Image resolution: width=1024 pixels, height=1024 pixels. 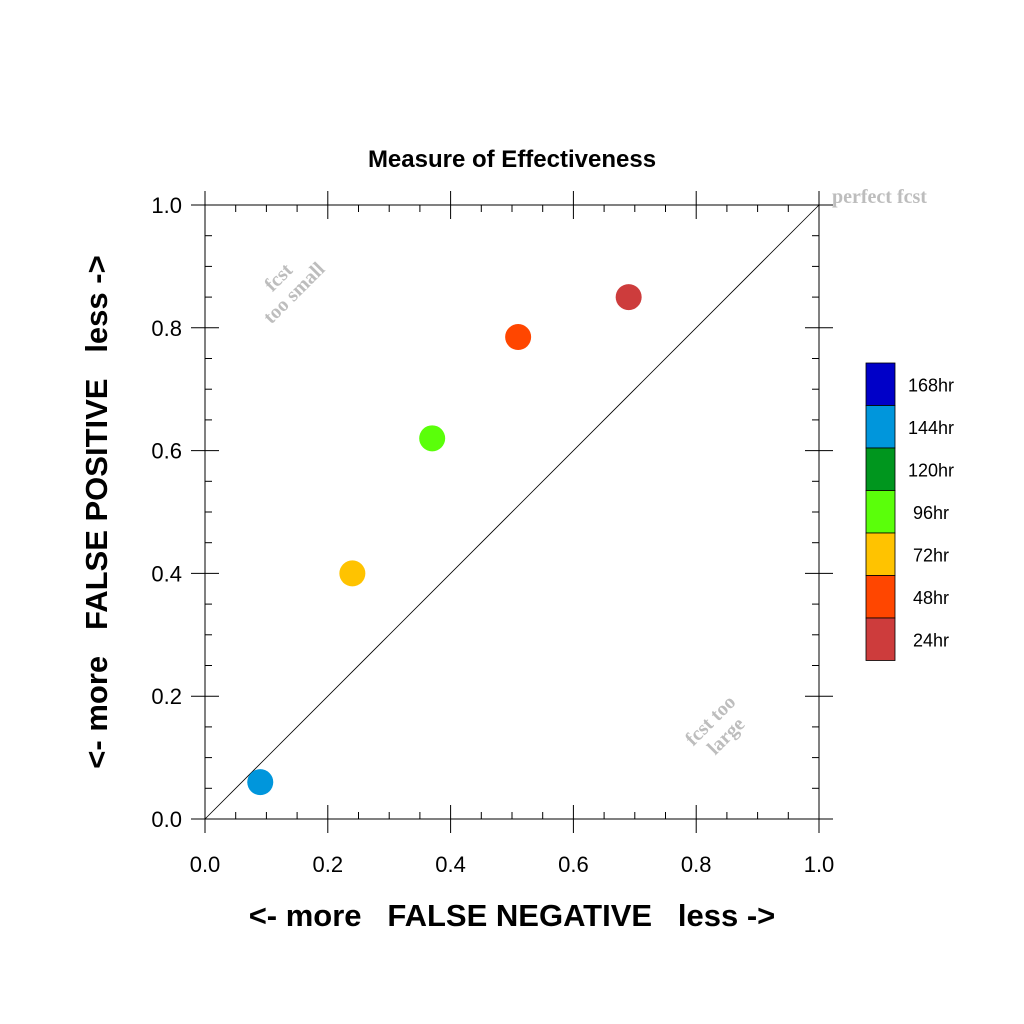 What do you see at coordinates (352, 573) in the screenshot?
I see `data-point-72hr` at bounding box center [352, 573].